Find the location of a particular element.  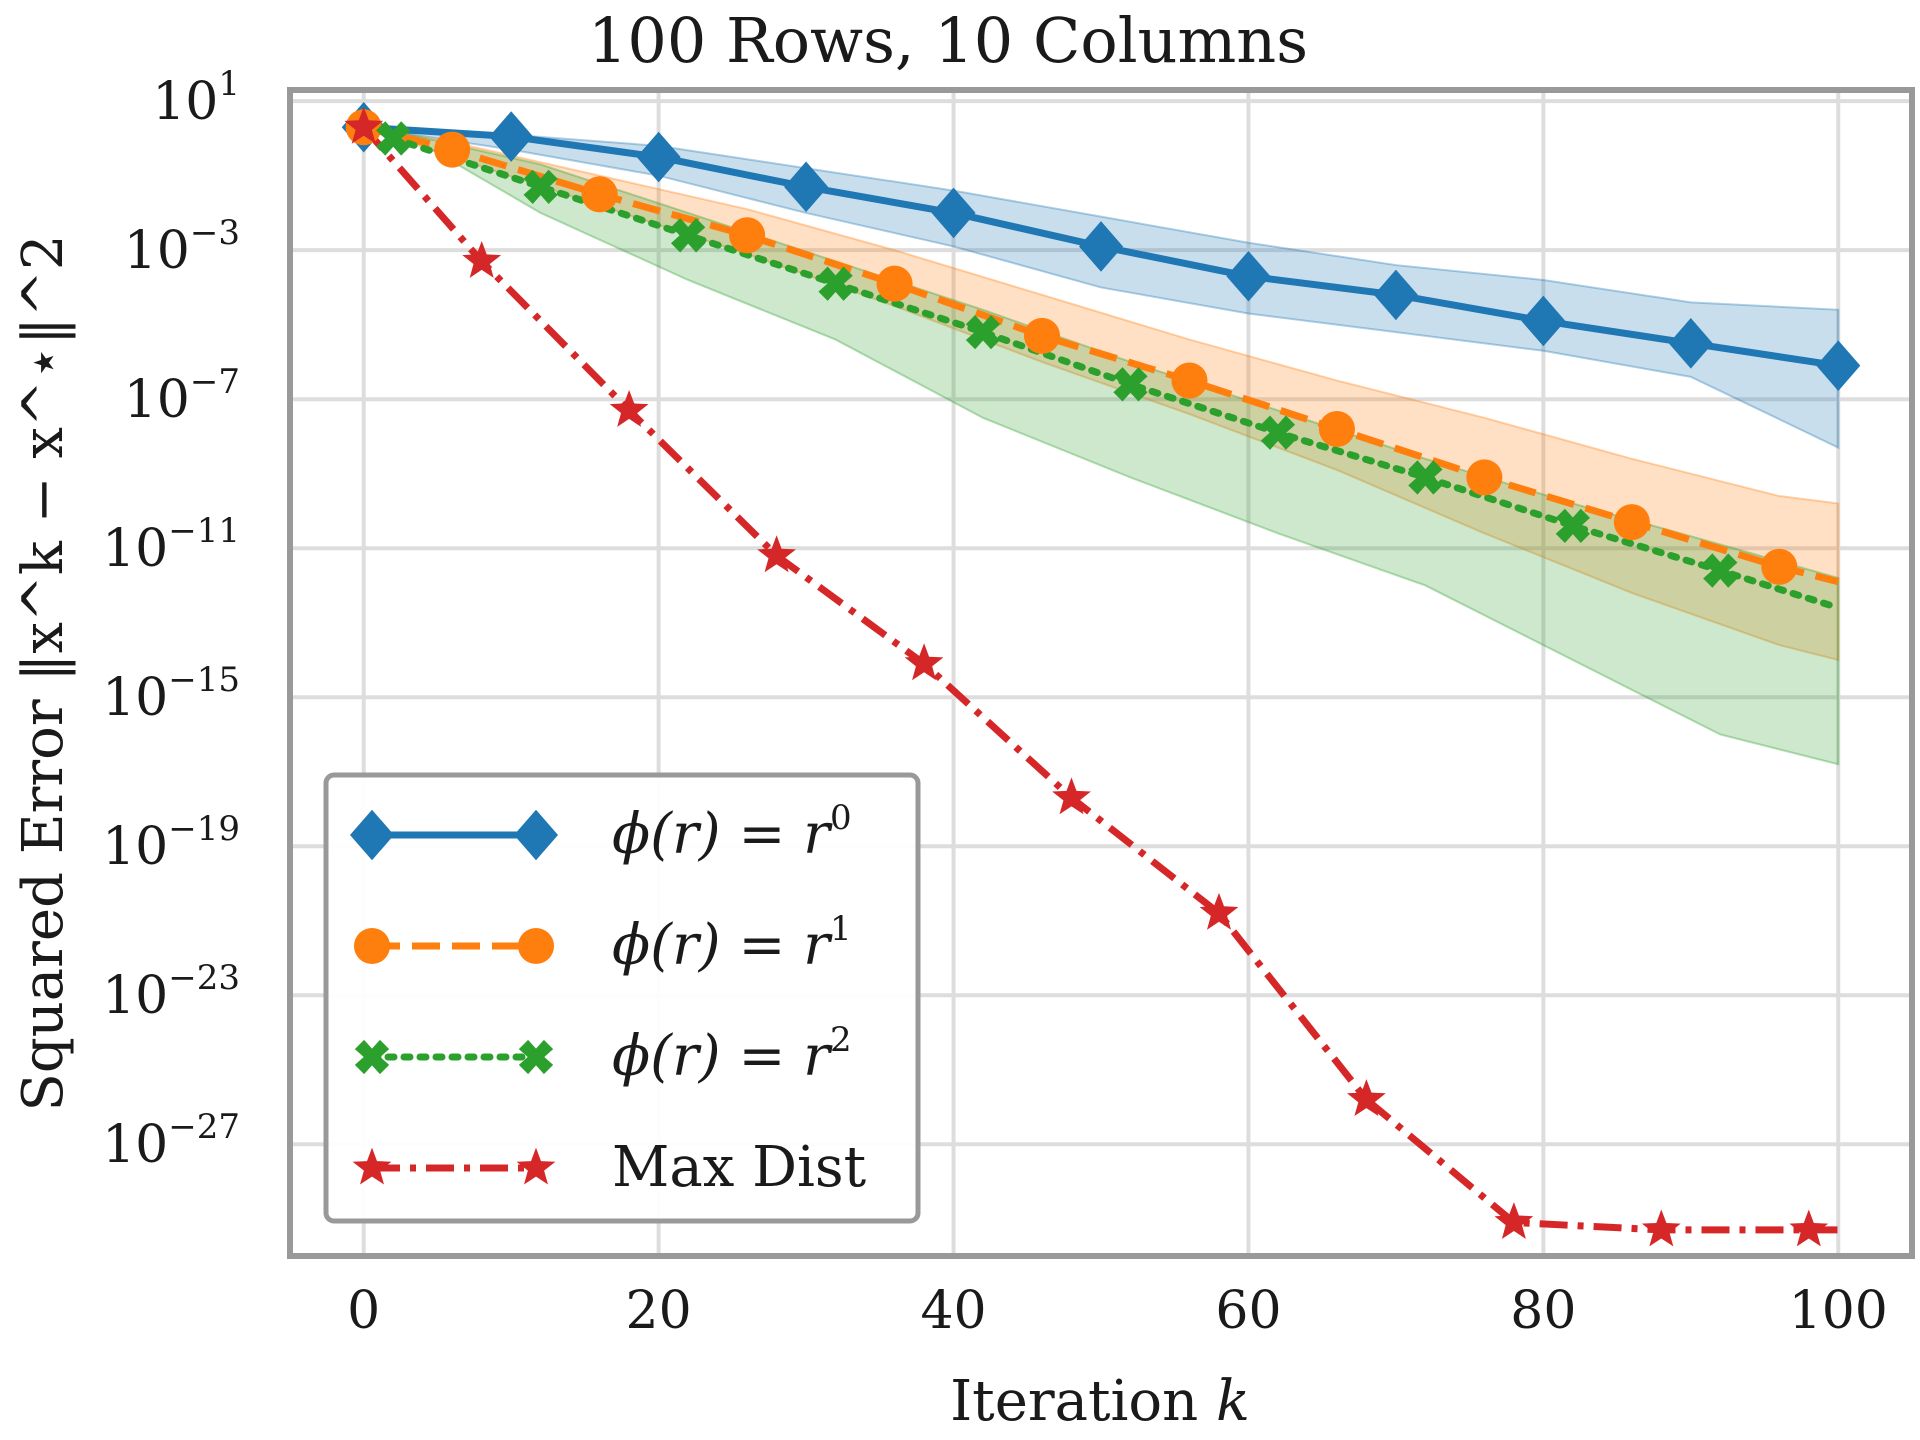

chart-title: 100 Rows, 10 Columns is located at coordinates (948, 40).